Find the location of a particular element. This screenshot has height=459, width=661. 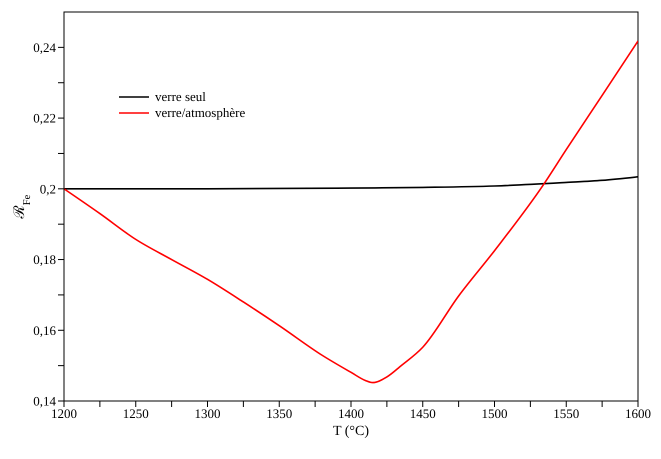

x-tick-label: 1200 is located at coordinates (64, 414).